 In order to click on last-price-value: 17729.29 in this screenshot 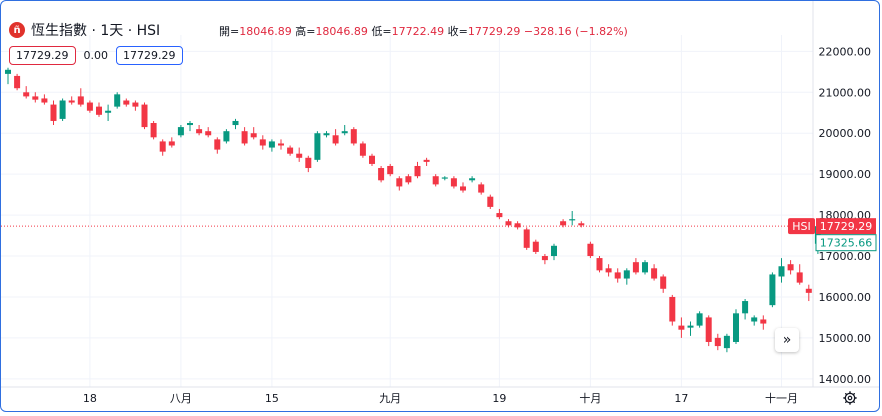, I will do `click(846, 226)`.